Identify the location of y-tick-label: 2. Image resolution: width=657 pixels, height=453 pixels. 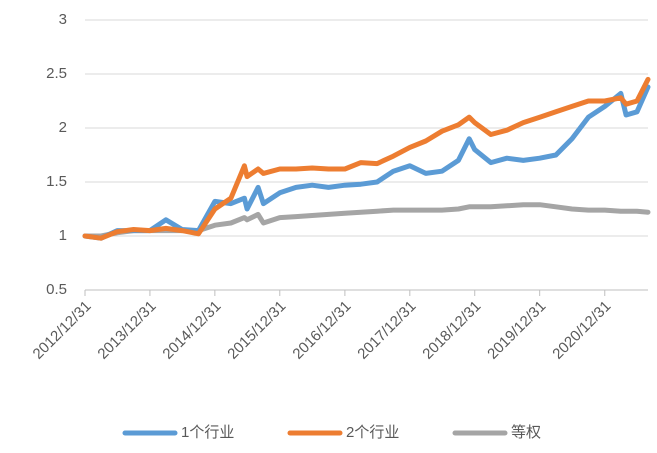
(63, 127).